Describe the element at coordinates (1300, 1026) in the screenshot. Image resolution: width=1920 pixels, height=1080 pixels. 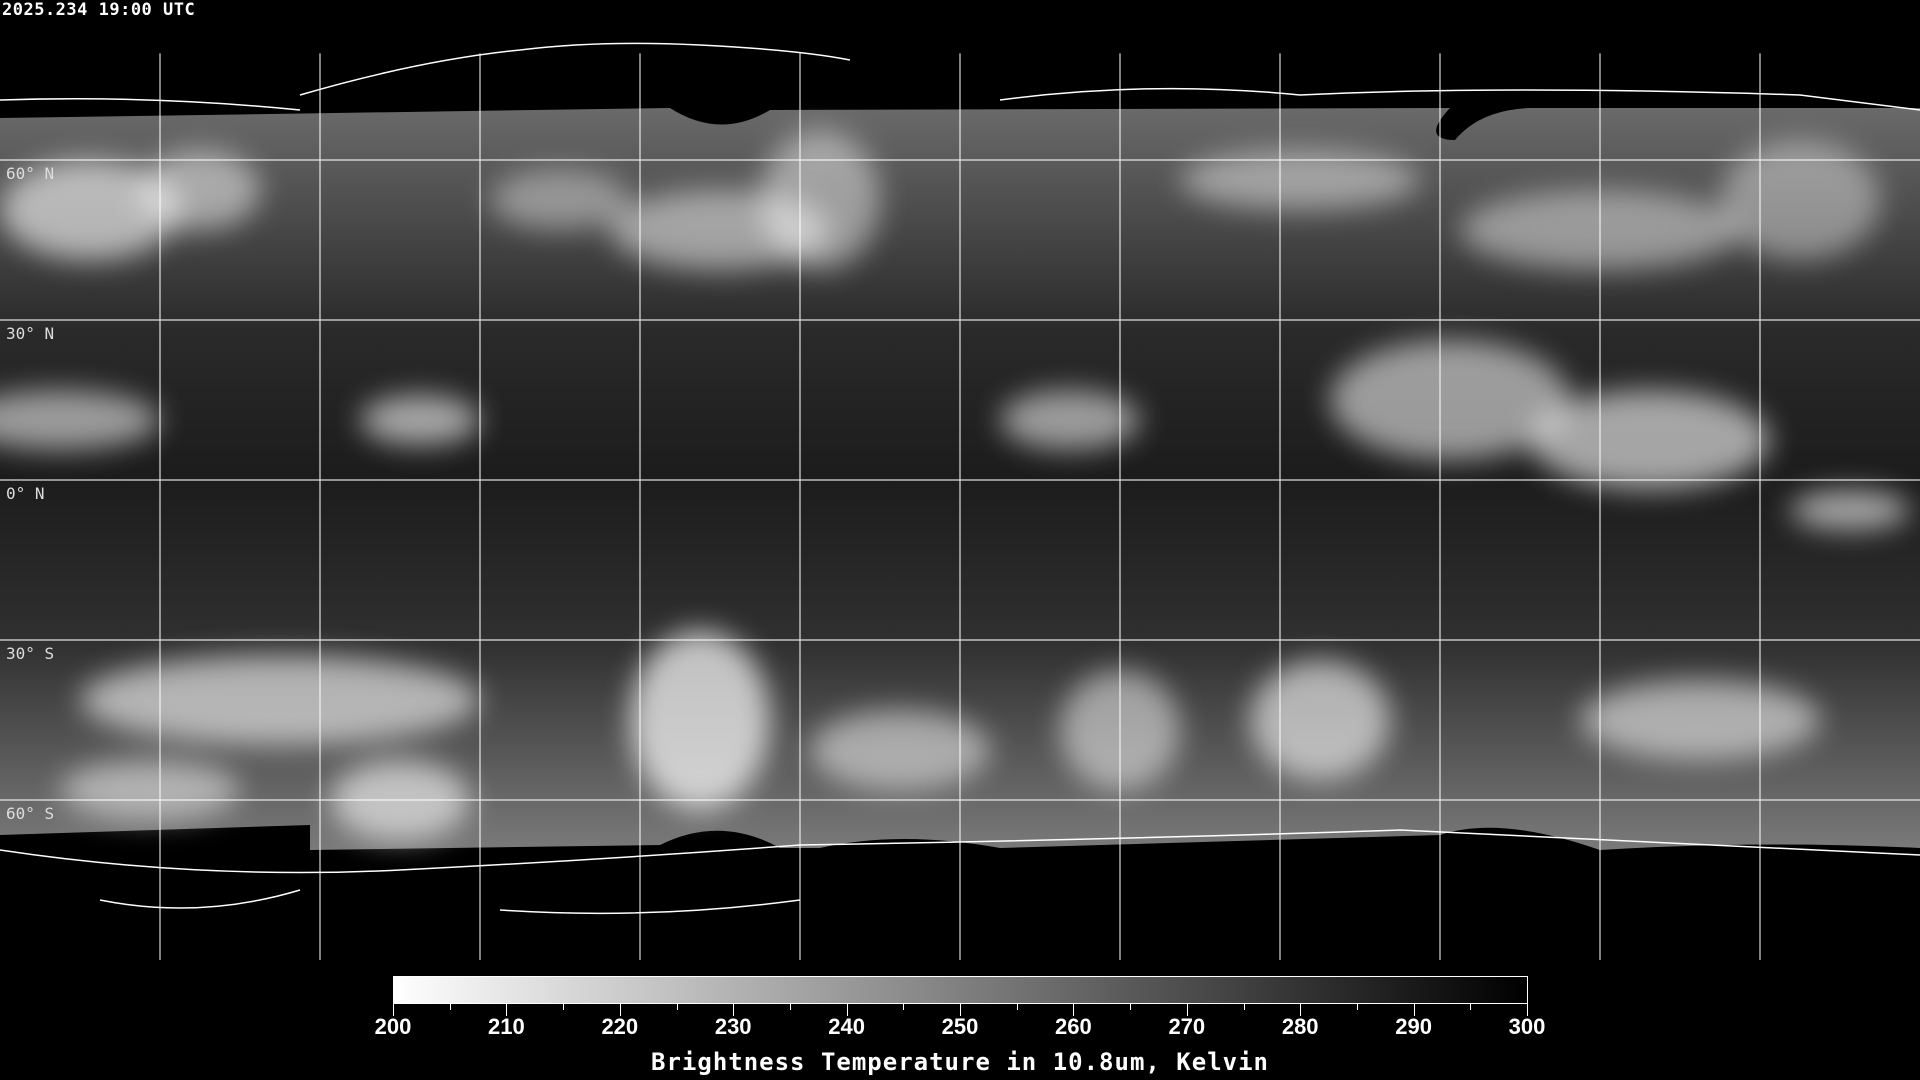
I see `colorbar-tick-label: 280` at that location.